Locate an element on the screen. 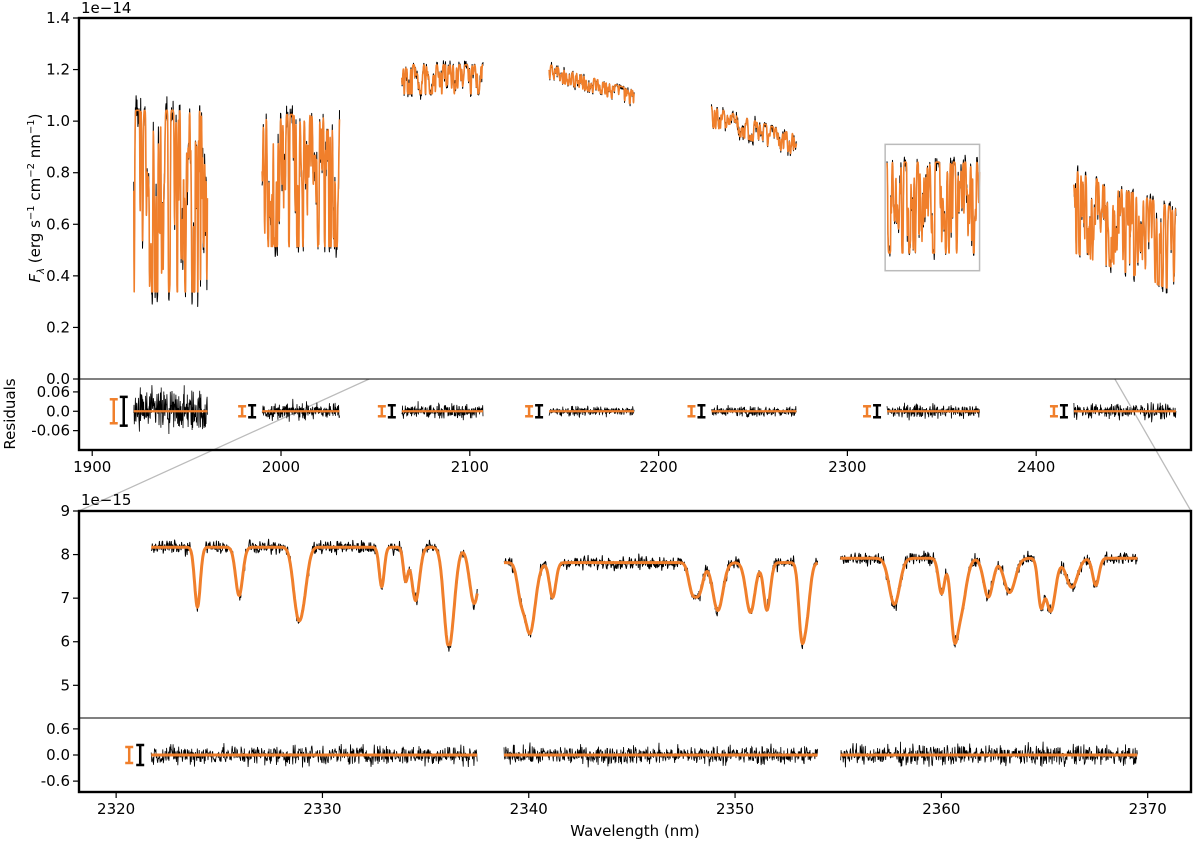  zoom-region-box is located at coordinates (932, 207).